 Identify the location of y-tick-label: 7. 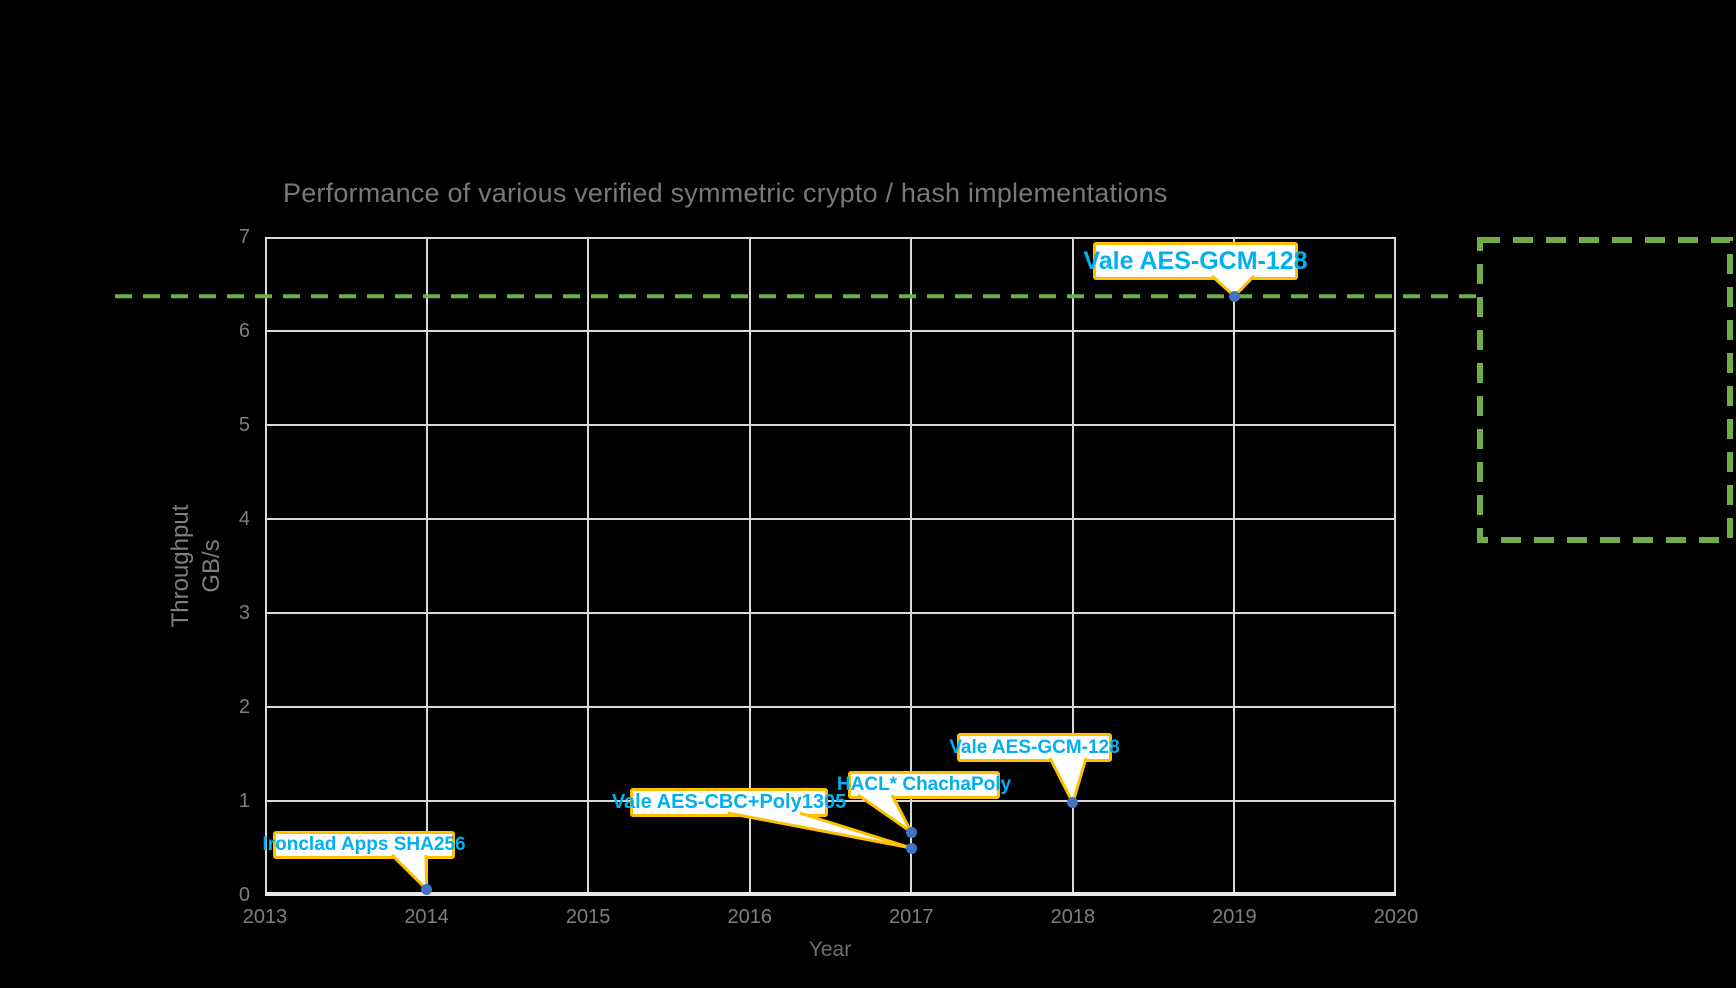
(244, 237).